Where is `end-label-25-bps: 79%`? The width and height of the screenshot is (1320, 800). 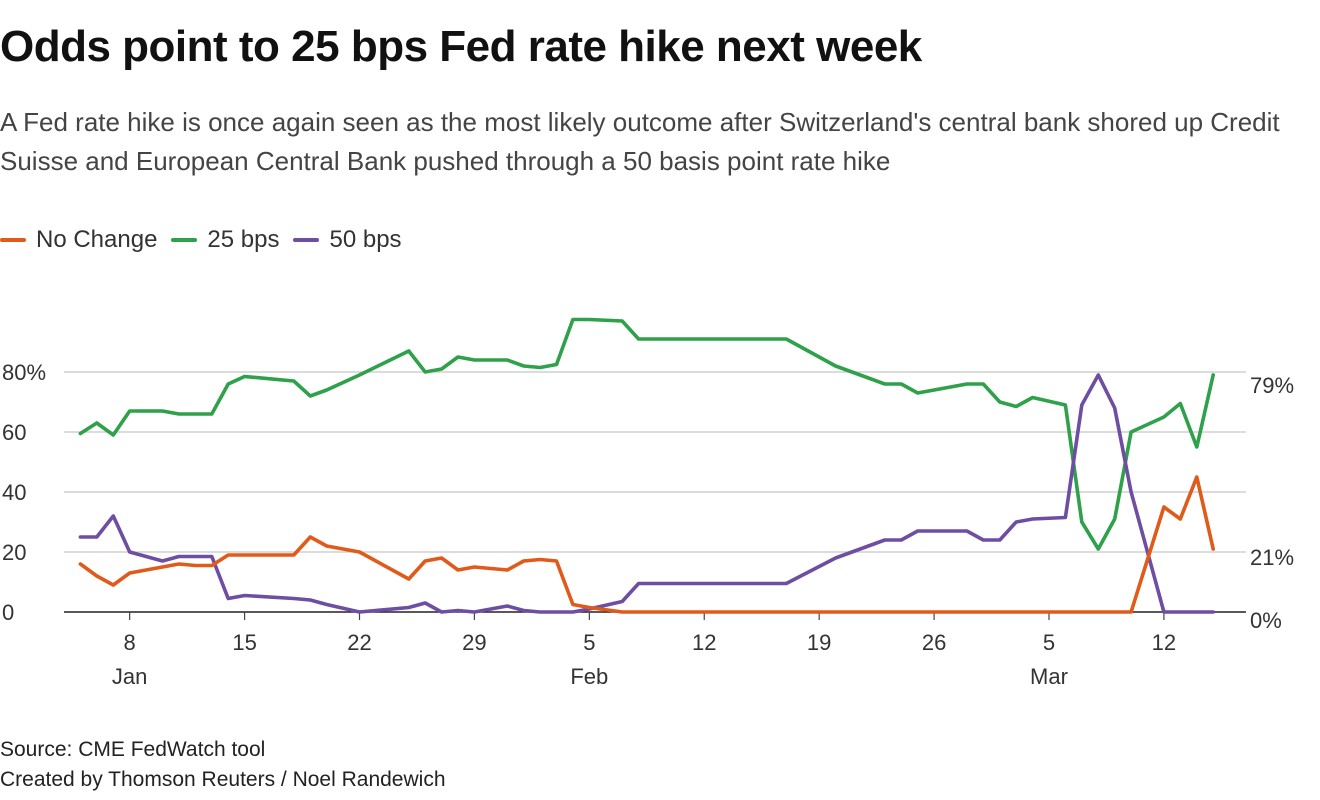
end-label-25-bps: 79% is located at coordinates (1272, 385).